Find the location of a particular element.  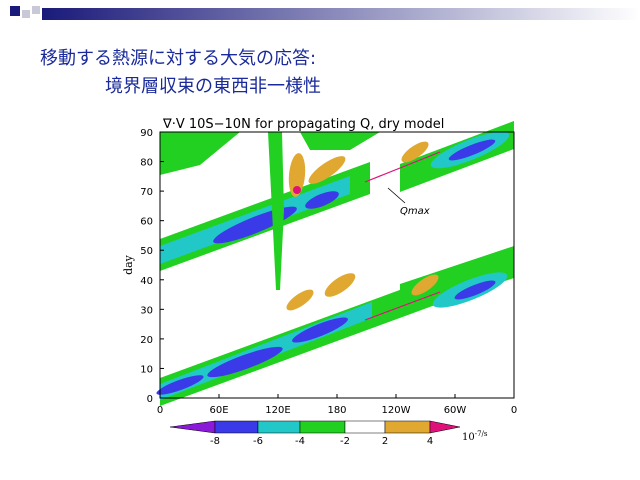

figure-title: ∇·V 10S−10N for propagating Q, dry model is located at coordinates (303, 124).